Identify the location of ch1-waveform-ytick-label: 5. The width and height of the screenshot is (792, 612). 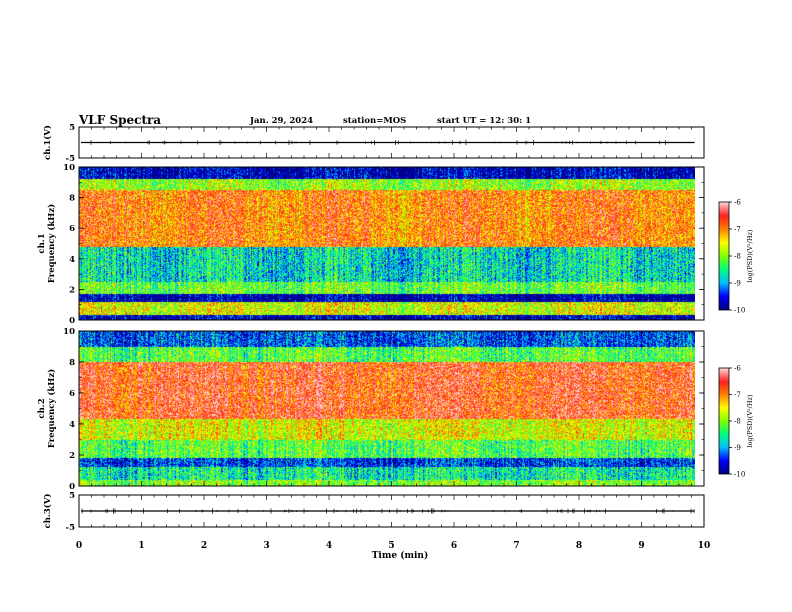
(72, 128).